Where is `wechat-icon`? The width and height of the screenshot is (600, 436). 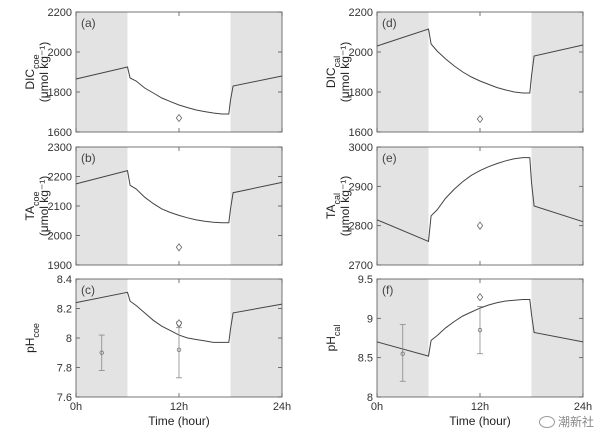 wechat-icon is located at coordinates (546, 421).